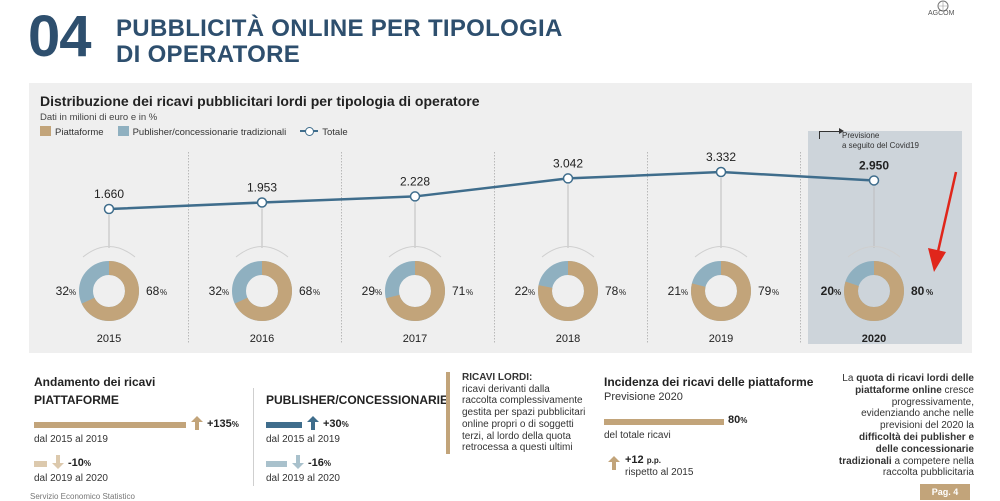  I want to click on forecast-pointer-icon, so click(831, 133).